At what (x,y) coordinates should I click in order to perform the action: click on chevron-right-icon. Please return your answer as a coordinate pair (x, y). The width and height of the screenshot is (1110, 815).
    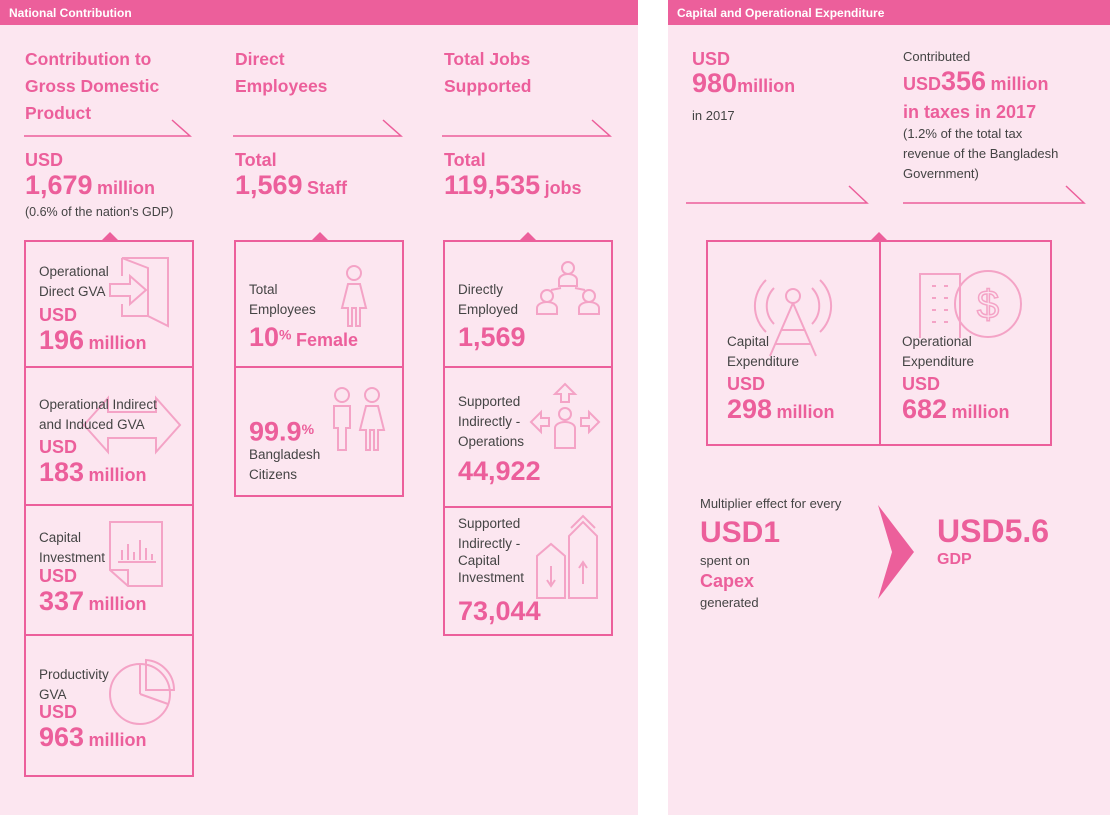
    Looking at the image, I should click on (896, 552).